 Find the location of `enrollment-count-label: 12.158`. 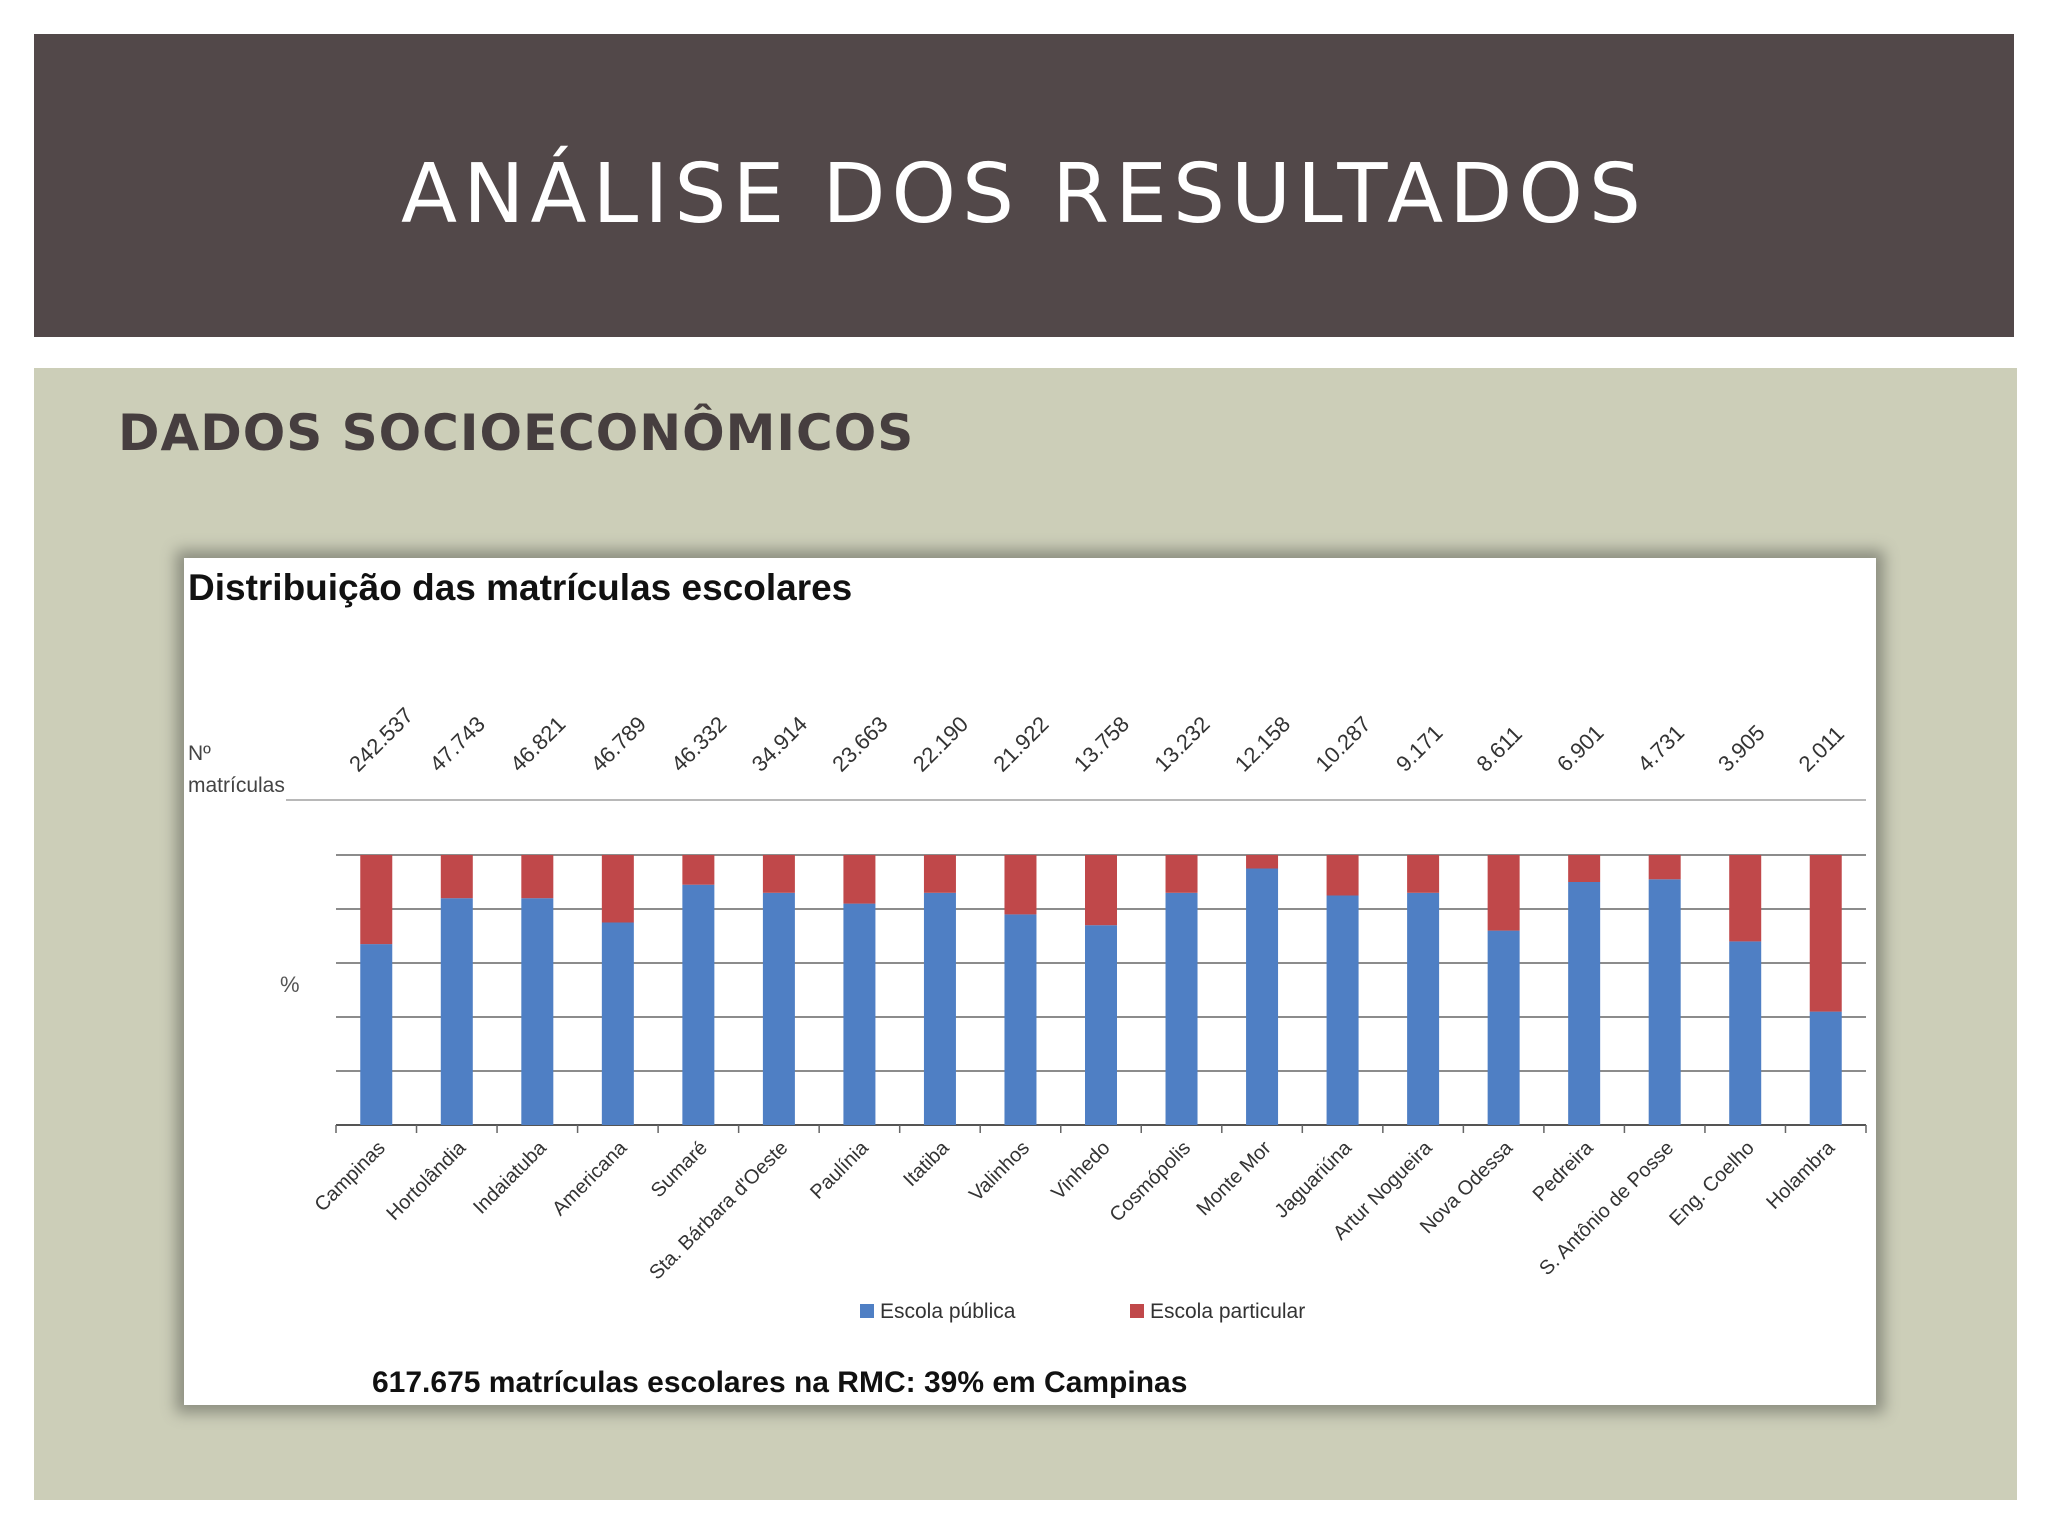

enrollment-count-label: 12.158 is located at coordinates (1262, 743).